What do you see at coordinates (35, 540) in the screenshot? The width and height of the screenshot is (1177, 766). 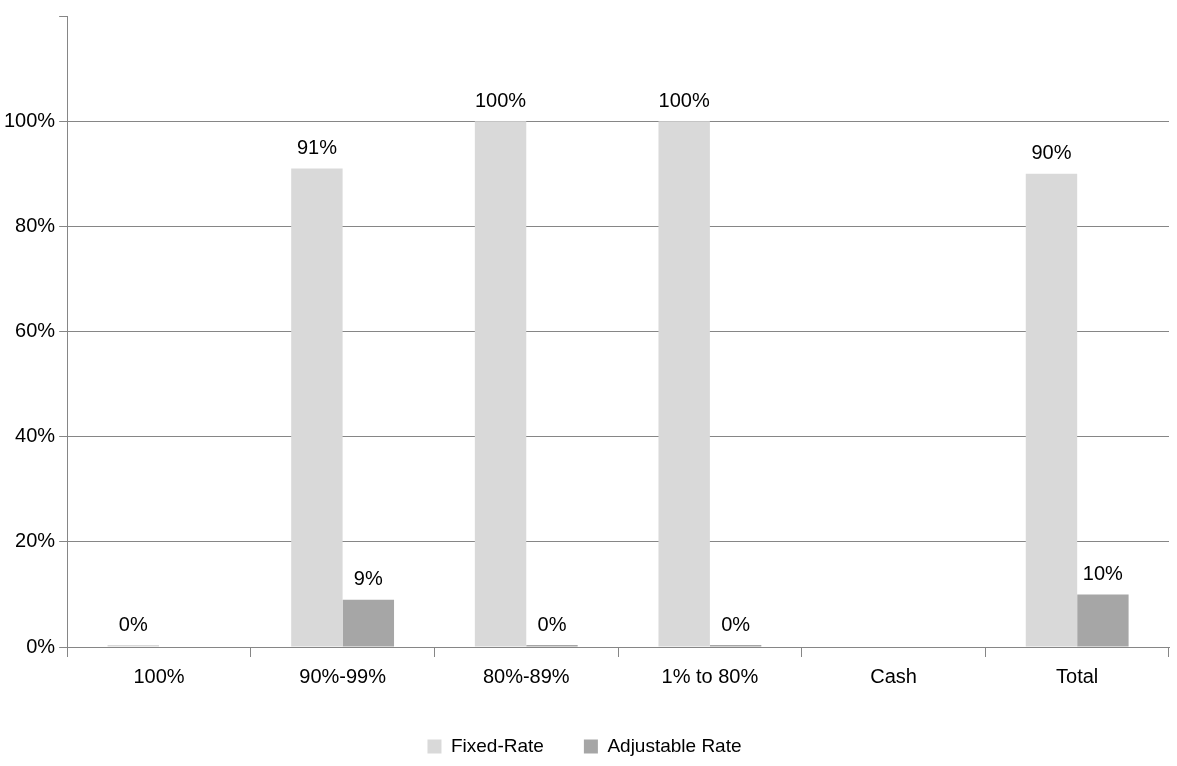 I see `y-tick-label: 20%` at bounding box center [35, 540].